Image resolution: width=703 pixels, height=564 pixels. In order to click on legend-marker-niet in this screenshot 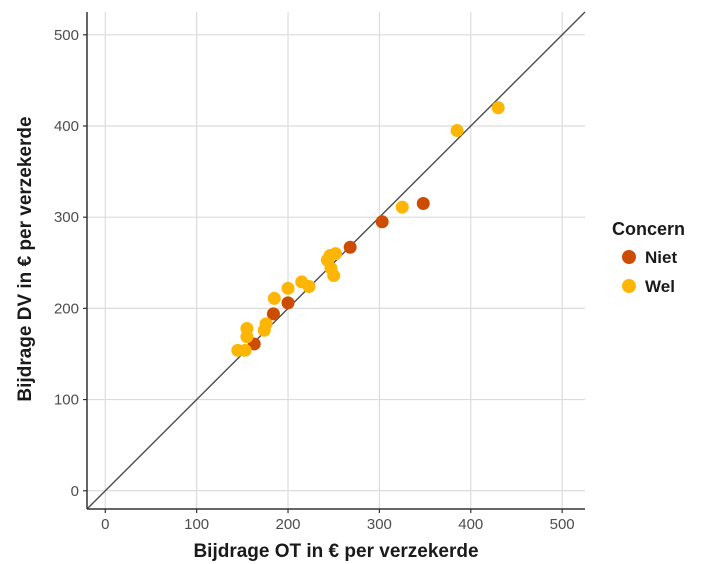, I will do `click(629, 257)`.